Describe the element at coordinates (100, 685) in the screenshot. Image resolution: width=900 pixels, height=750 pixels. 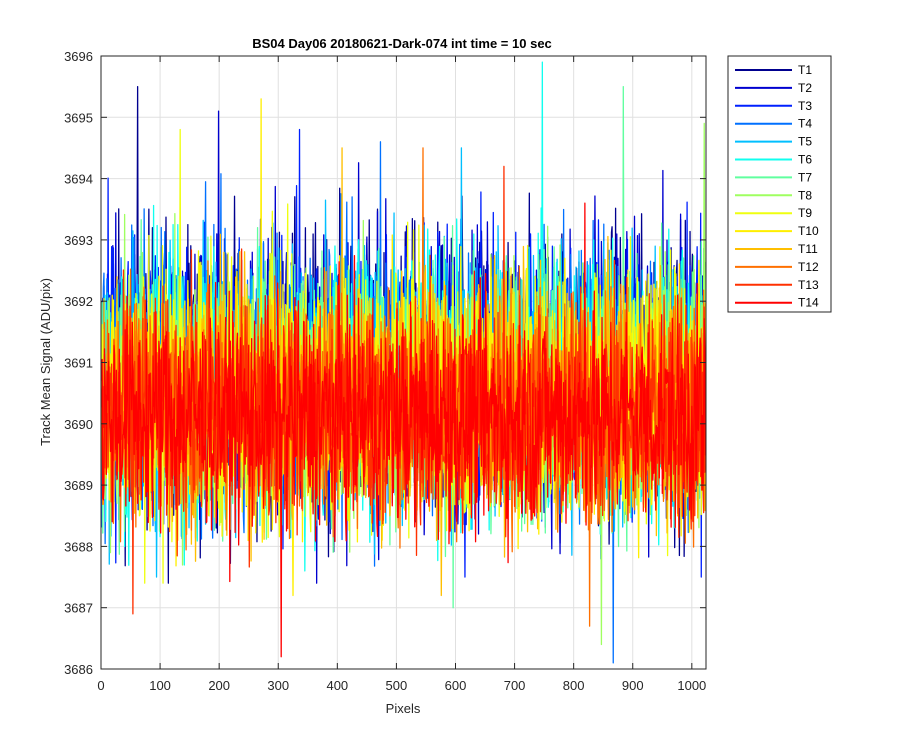
I see `x-tick-label: 0` at that location.